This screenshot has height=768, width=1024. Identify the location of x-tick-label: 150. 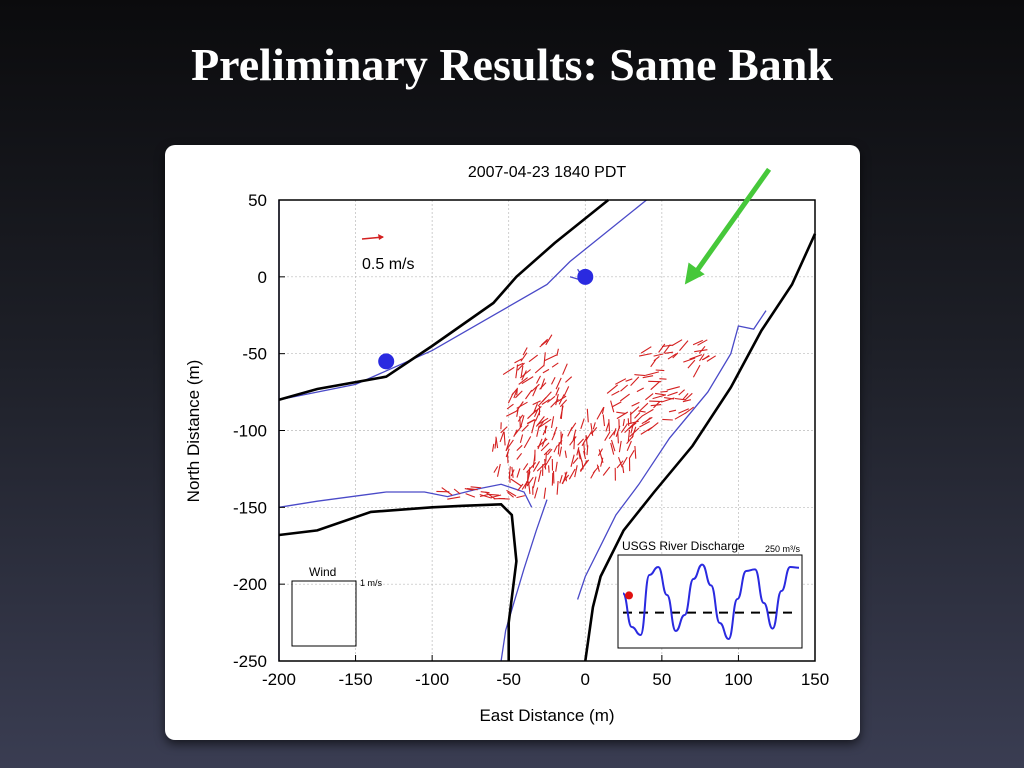
(815, 679).